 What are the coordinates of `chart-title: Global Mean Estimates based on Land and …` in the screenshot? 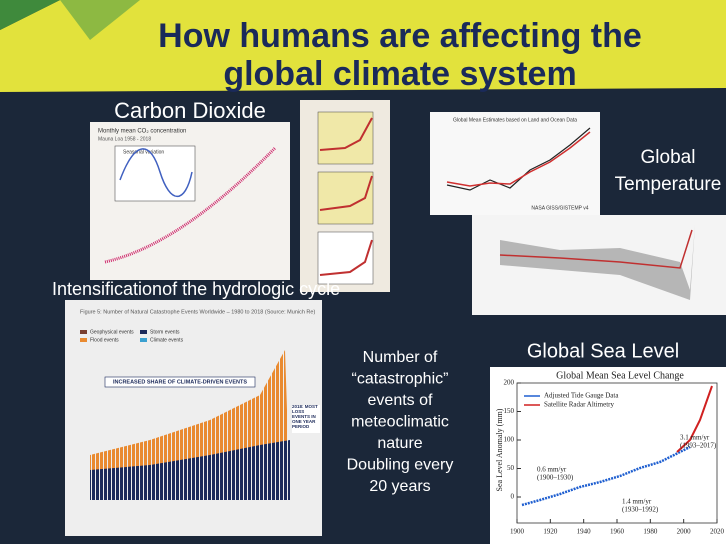 It's located at (515, 120).